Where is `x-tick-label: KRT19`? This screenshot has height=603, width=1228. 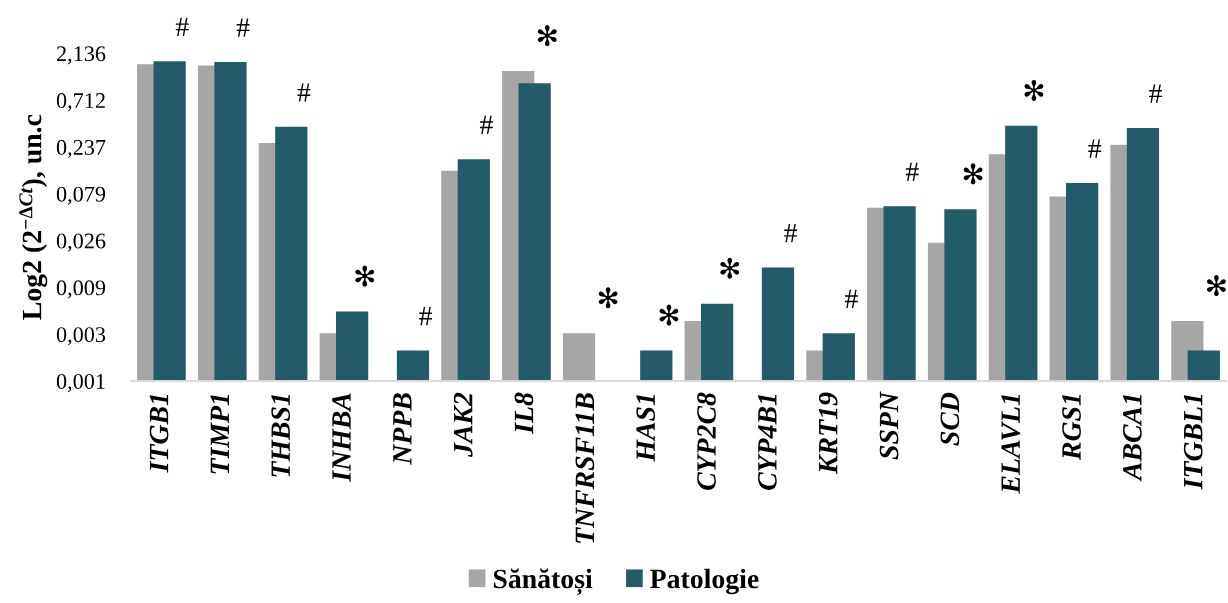 x-tick-label: KRT19 is located at coordinates (828, 433).